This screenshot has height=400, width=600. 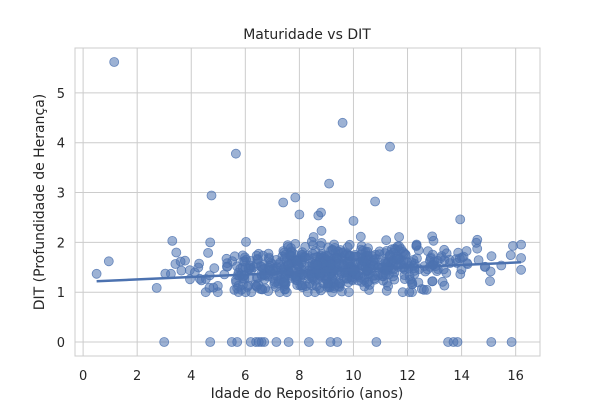 I want to click on trend-line, so click(x=309, y=272).